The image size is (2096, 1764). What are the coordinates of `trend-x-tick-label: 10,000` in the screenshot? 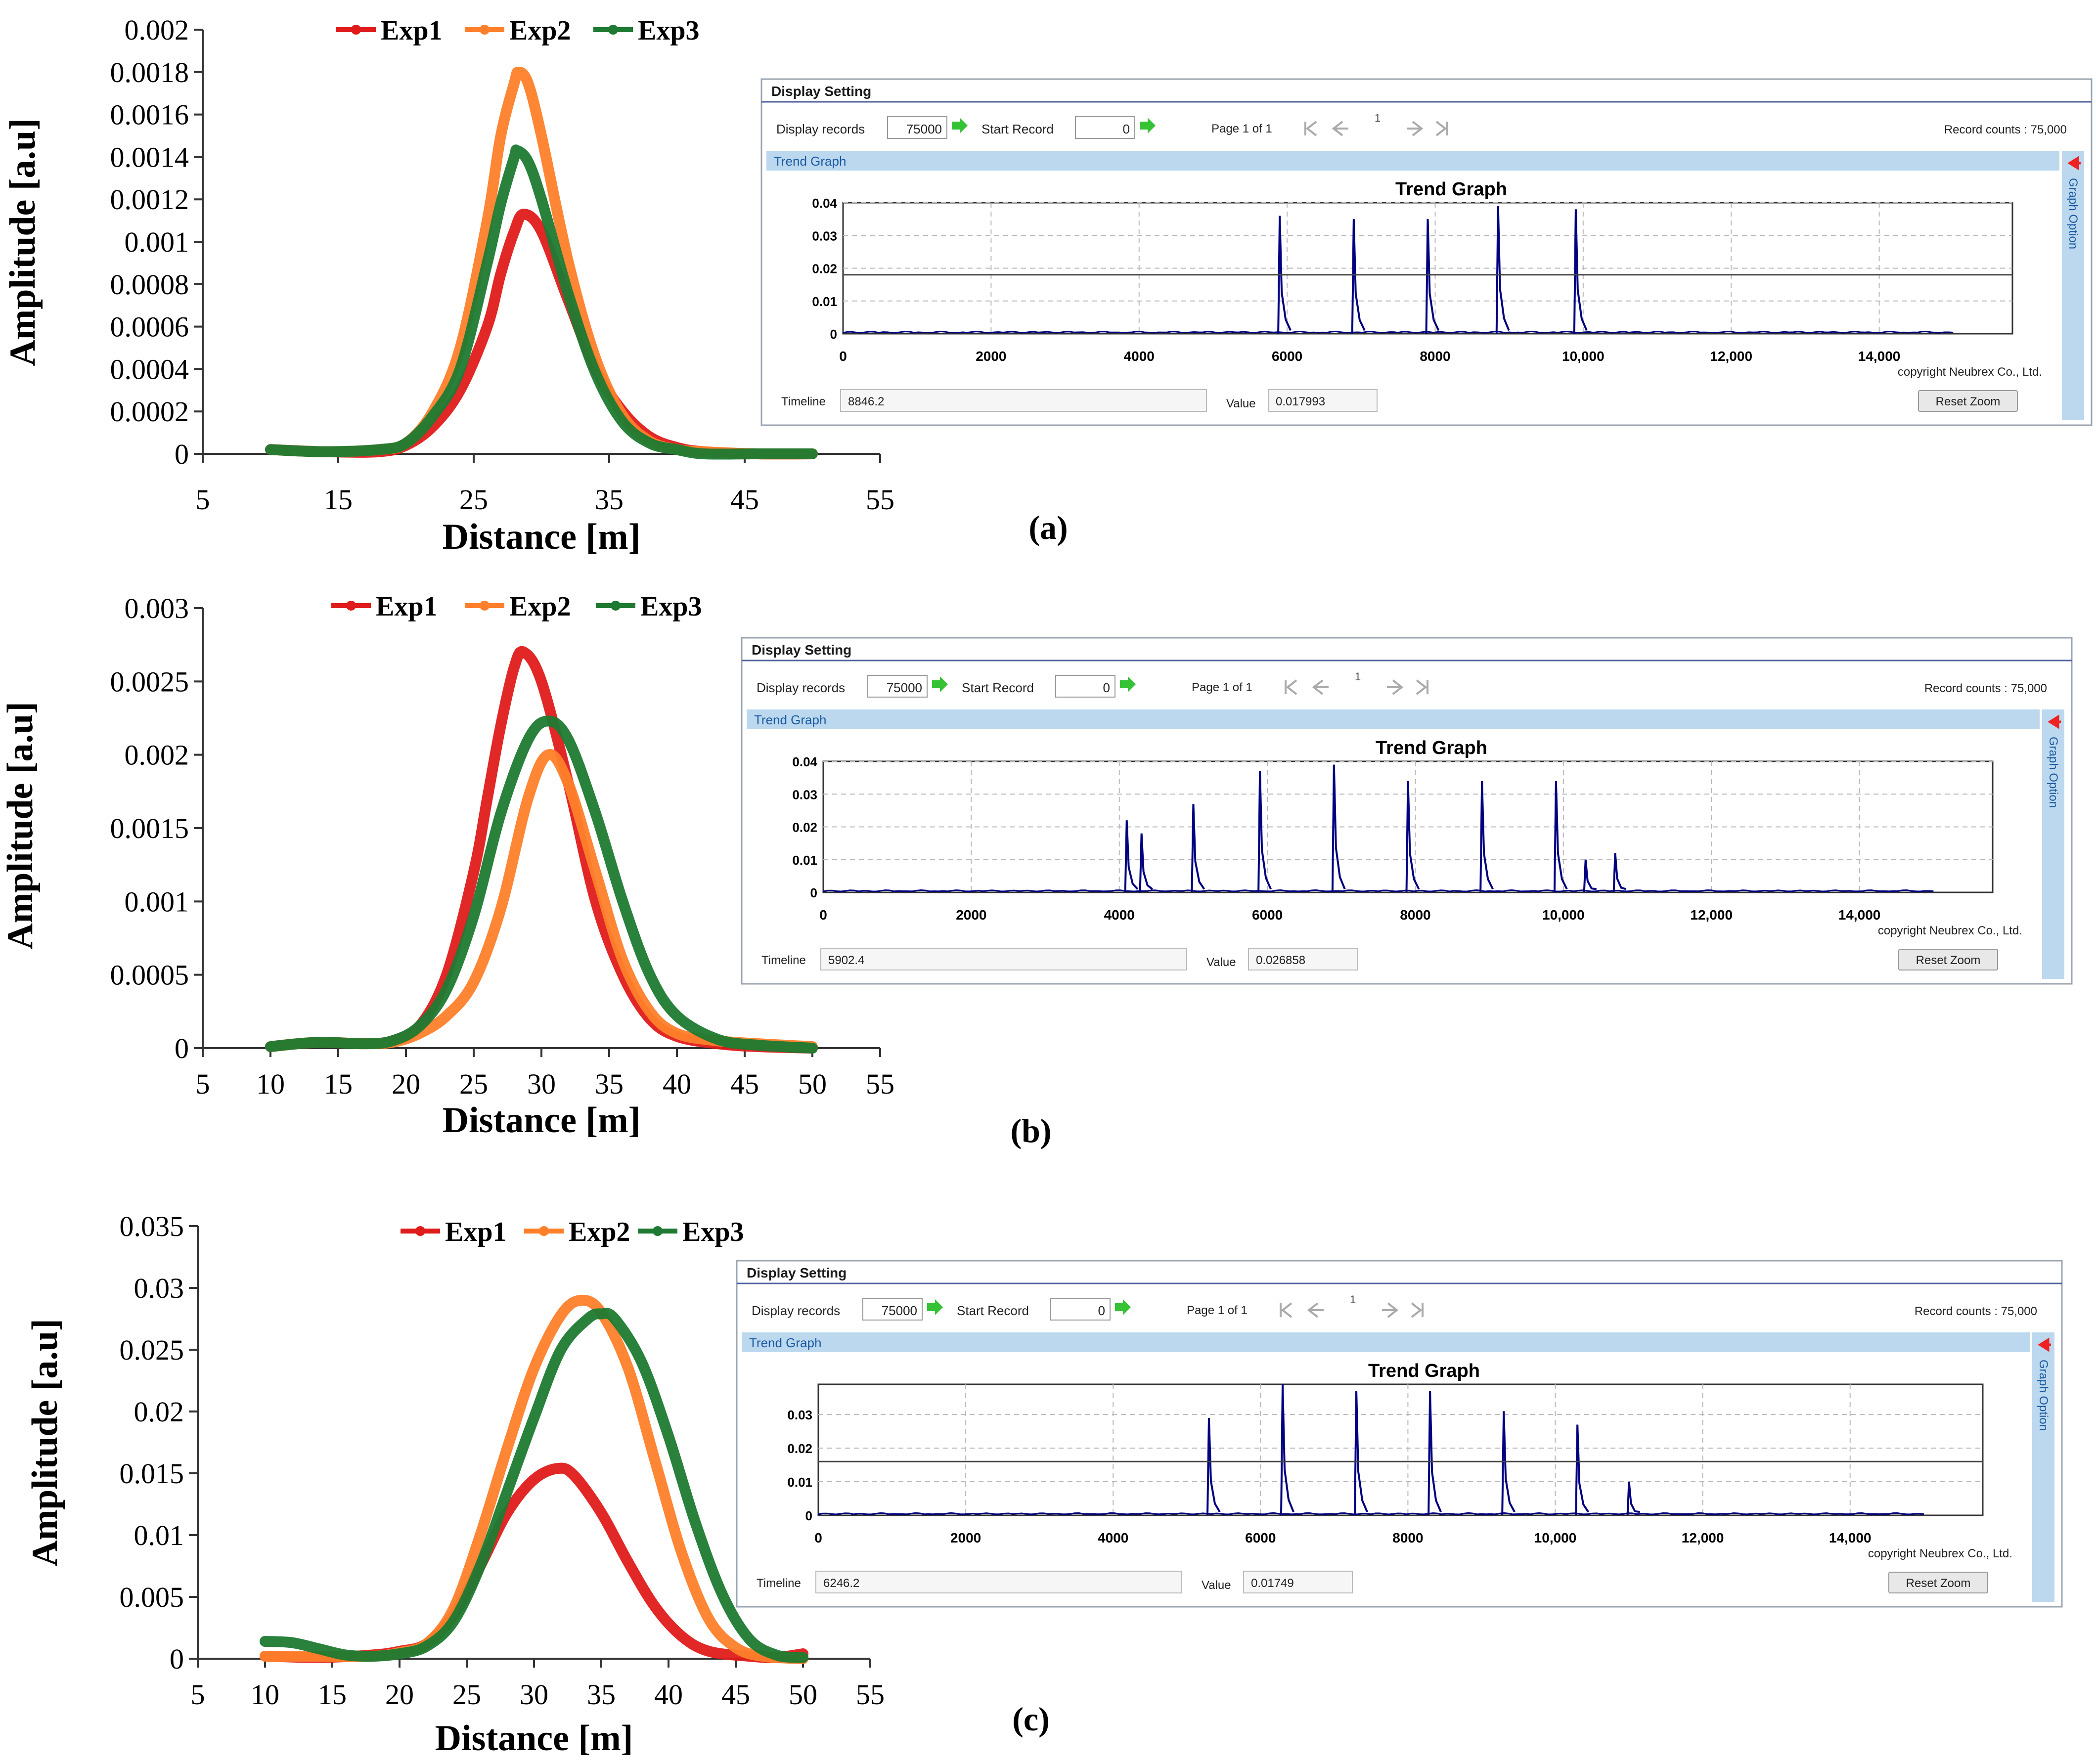 It's located at (1564, 915).